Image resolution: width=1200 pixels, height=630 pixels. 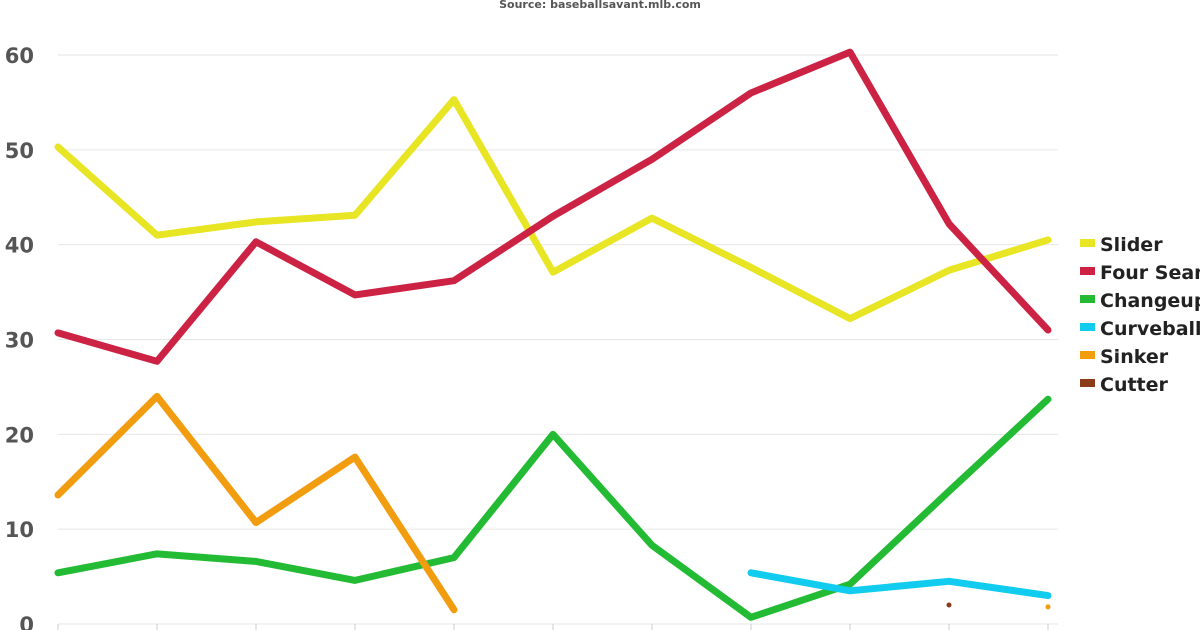 What do you see at coordinates (19, 341) in the screenshot?
I see `y-tick-label: 30` at bounding box center [19, 341].